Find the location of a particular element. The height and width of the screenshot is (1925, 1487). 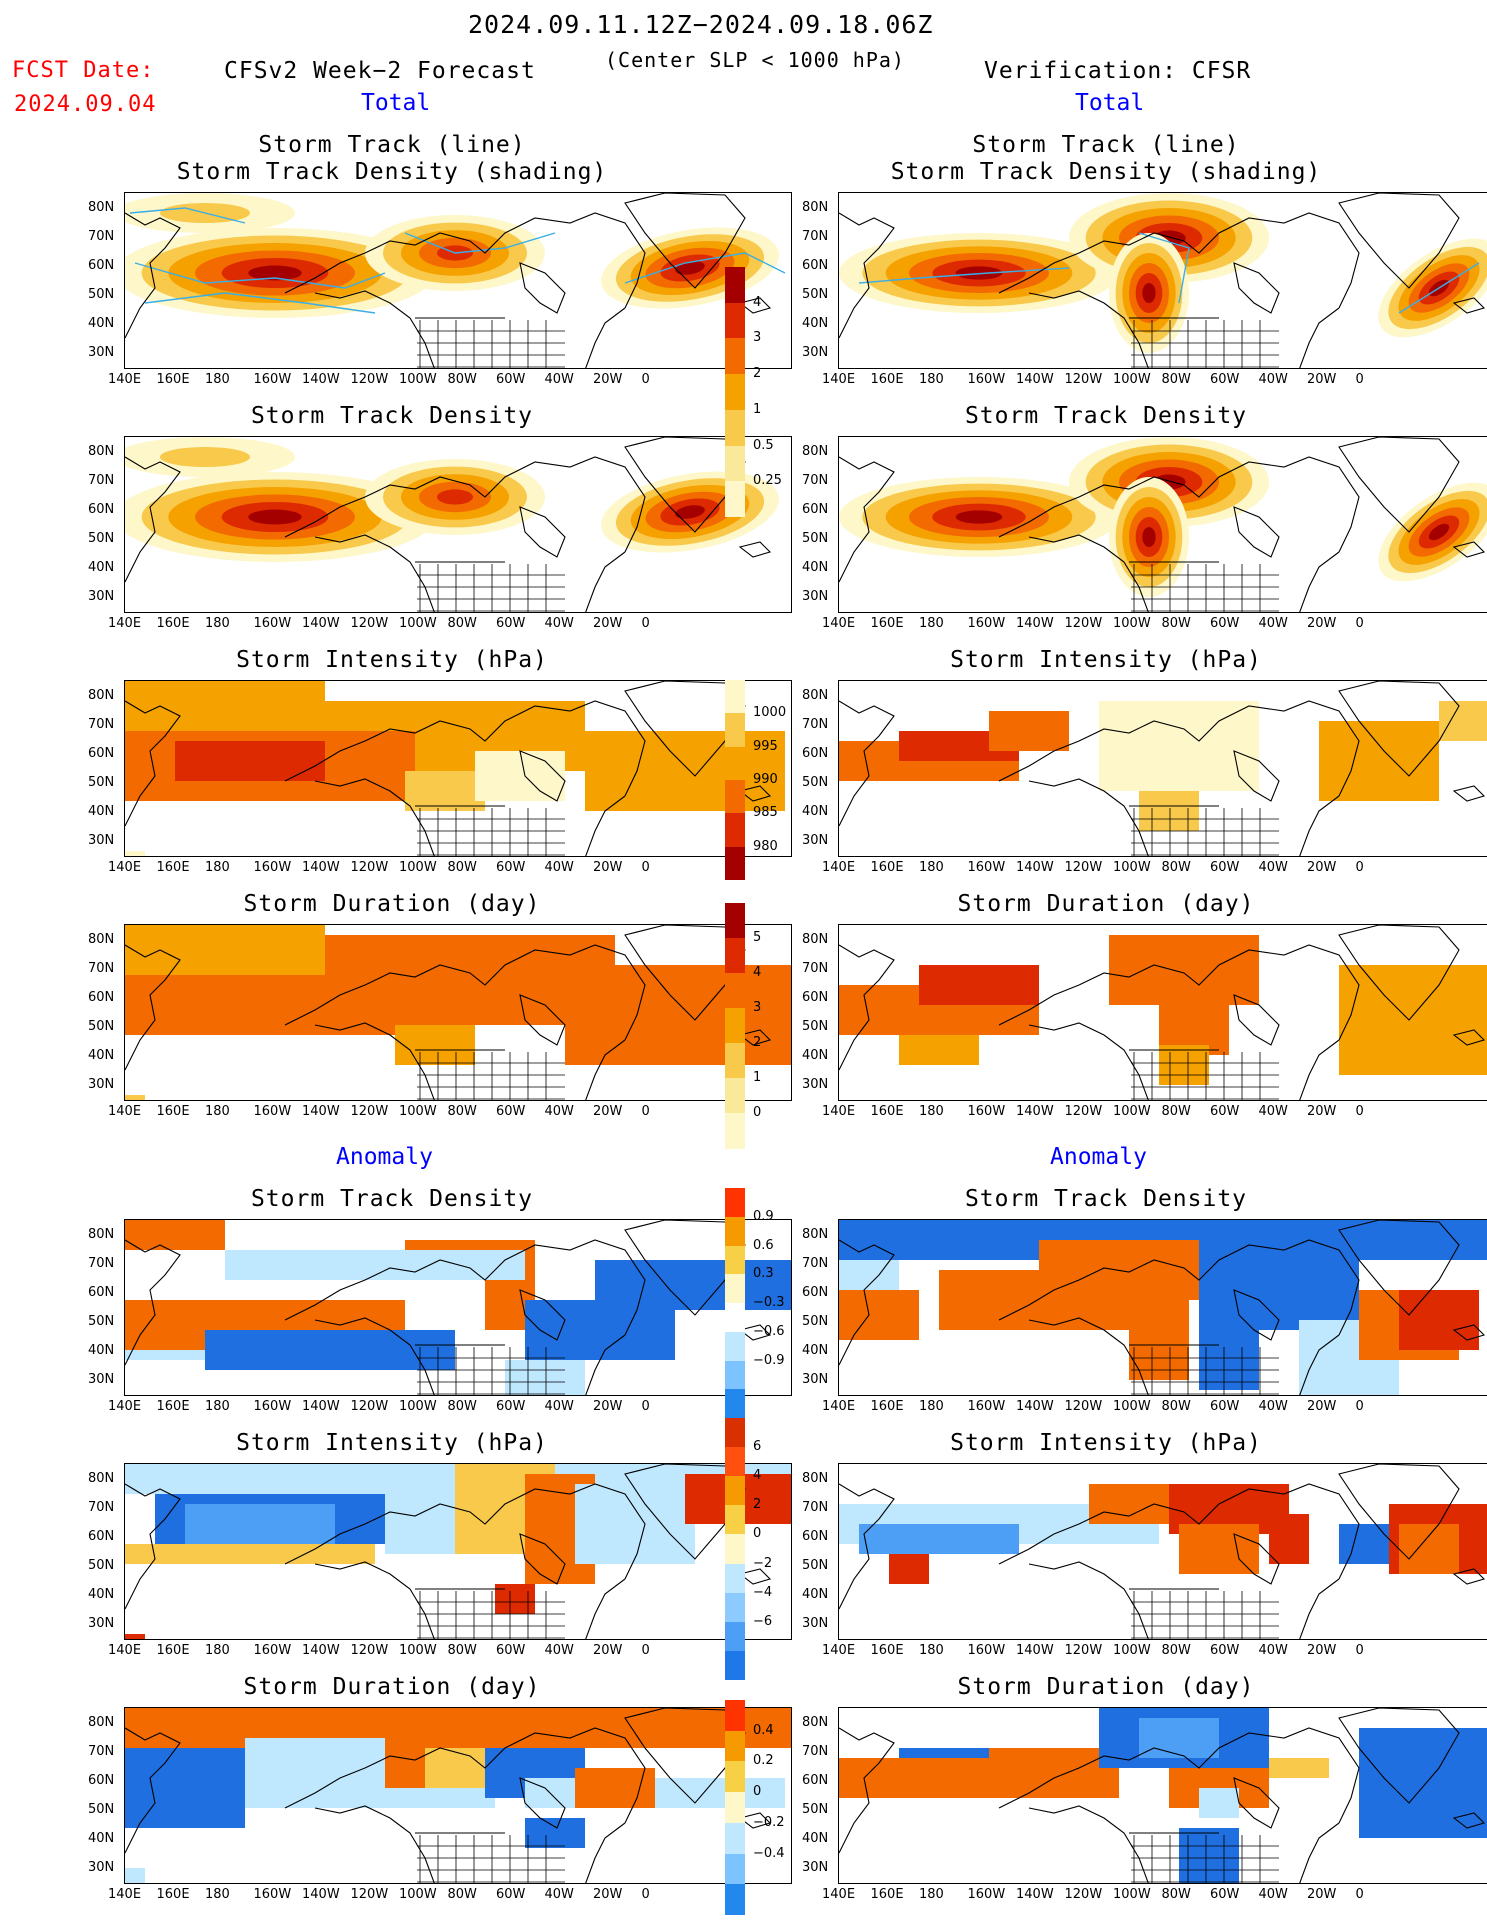

lat-tick-label: 50N is located at coordinates (815, 1565).